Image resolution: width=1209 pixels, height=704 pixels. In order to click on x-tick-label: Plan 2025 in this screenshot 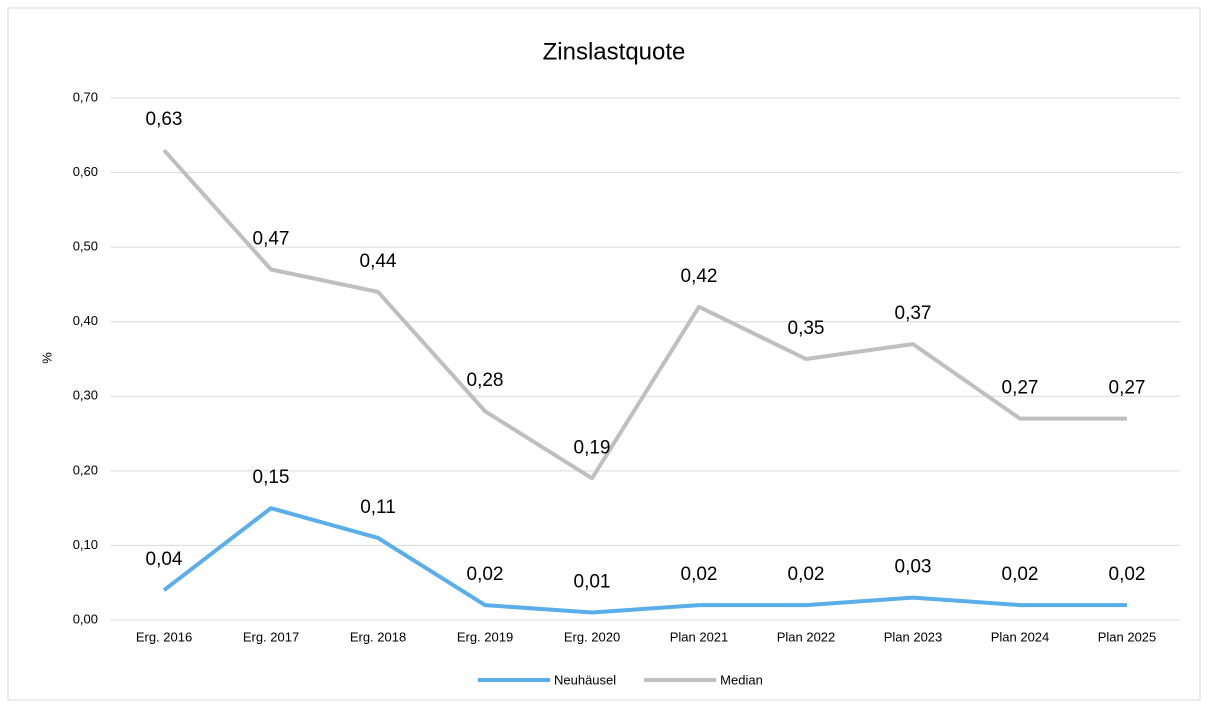, I will do `click(1127, 636)`.